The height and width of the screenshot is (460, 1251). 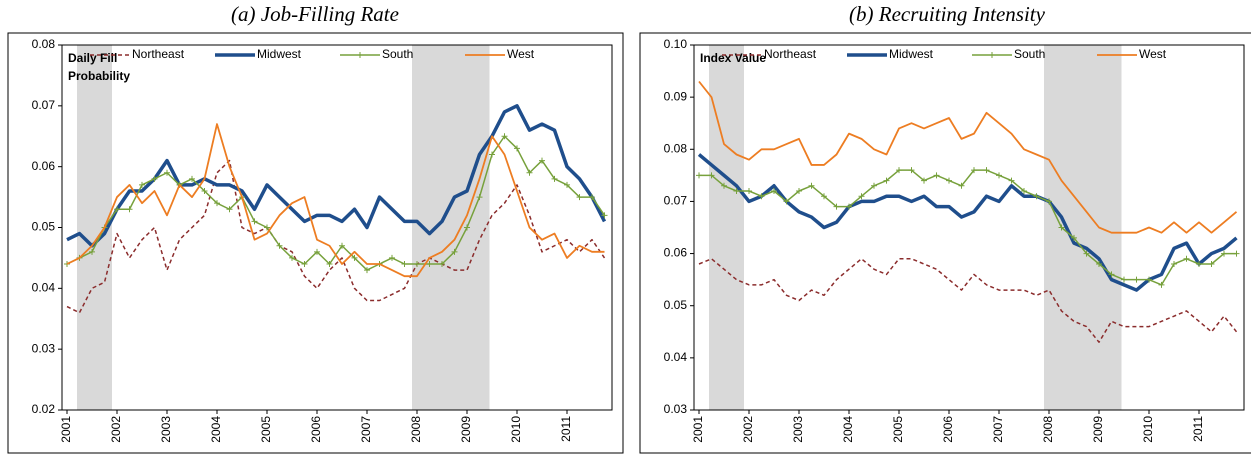 What do you see at coordinates (726, 227) in the screenshot?
I see `recession-shade` at bounding box center [726, 227].